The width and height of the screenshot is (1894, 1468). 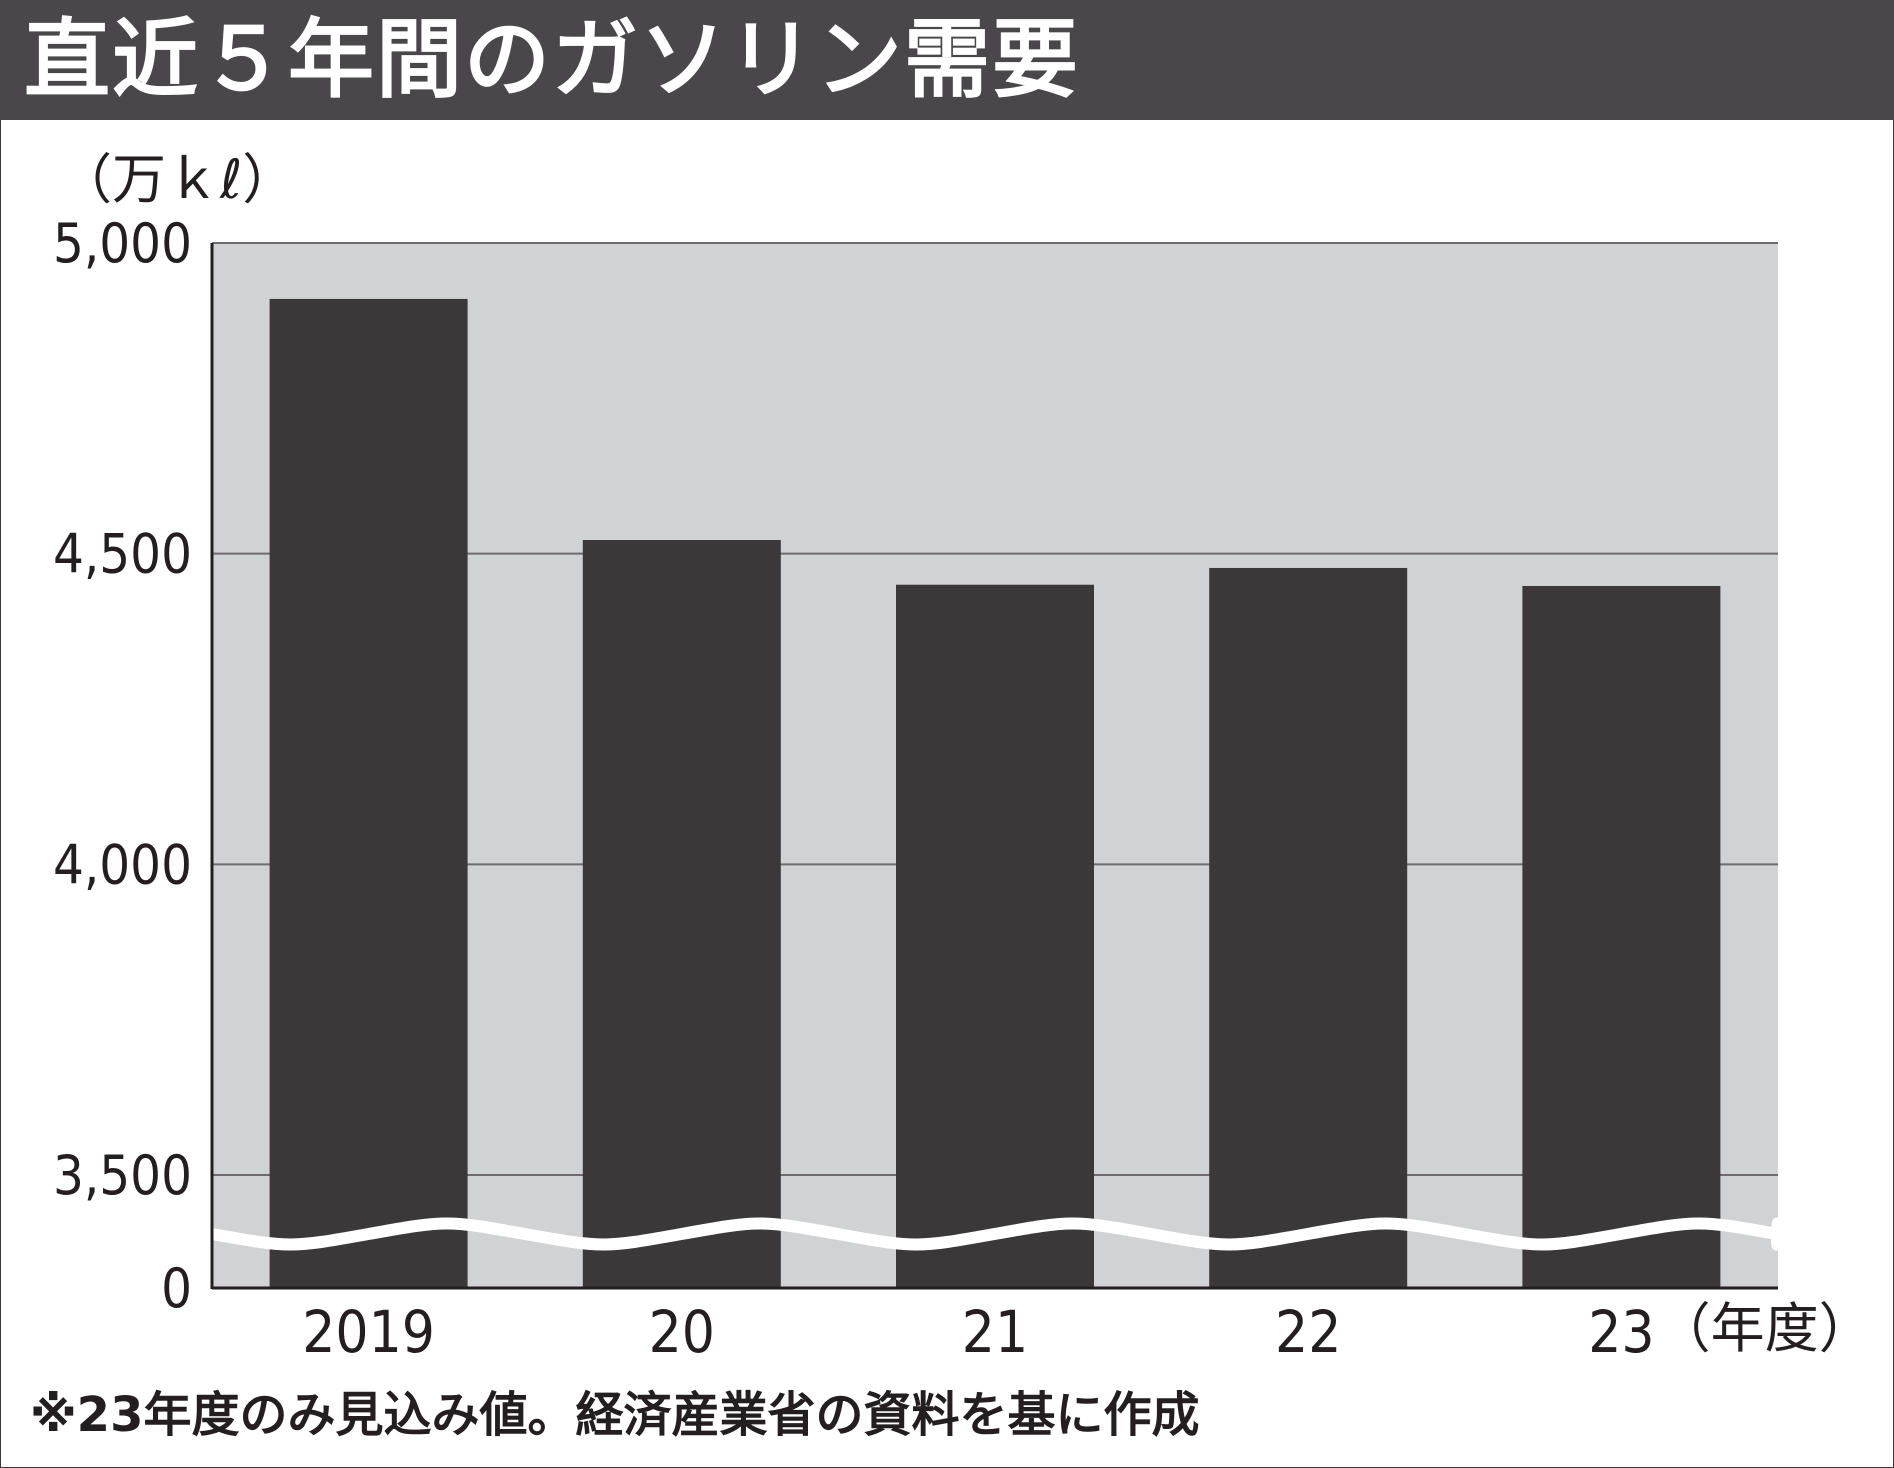 What do you see at coordinates (1308, 1332) in the screenshot?
I see `x-tick-label: 22` at bounding box center [1308, 1332].